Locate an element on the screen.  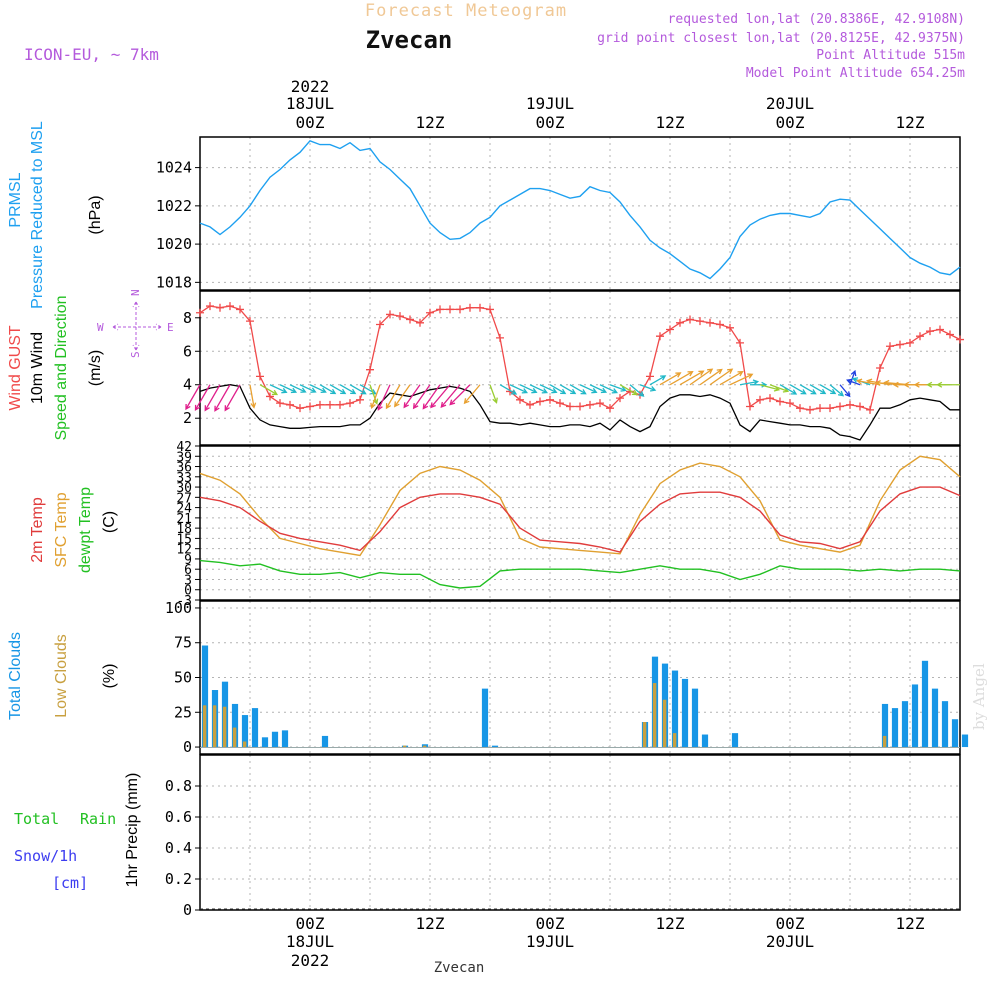
y-tick-label: 12 is located at coordinates (184, 550).